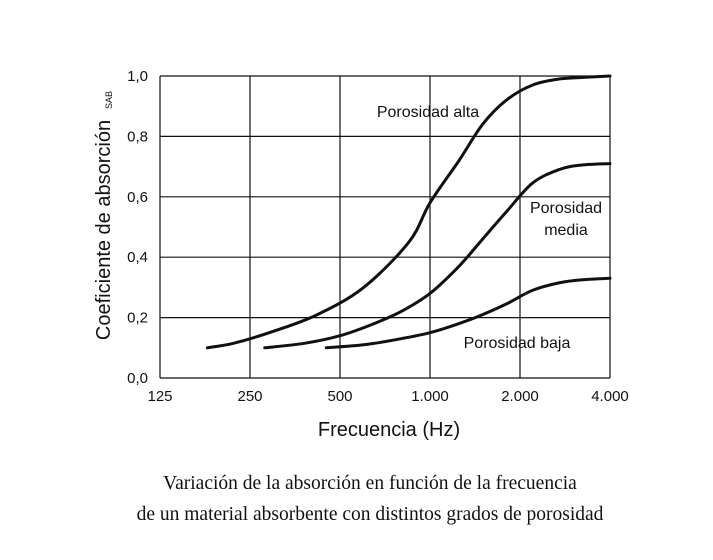  I want to click on x-tick-label-1: 250, so click(249, 396).